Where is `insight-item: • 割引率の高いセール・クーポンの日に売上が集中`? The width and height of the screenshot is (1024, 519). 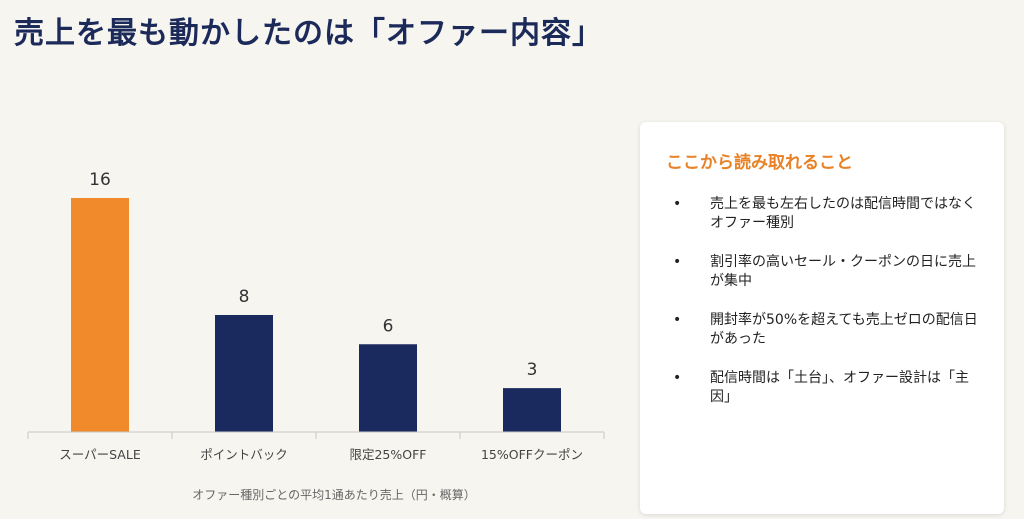 insight-item: • 割引率の高いセール・クーポンの日に売上が集中 is located at coordinates (823, 272).